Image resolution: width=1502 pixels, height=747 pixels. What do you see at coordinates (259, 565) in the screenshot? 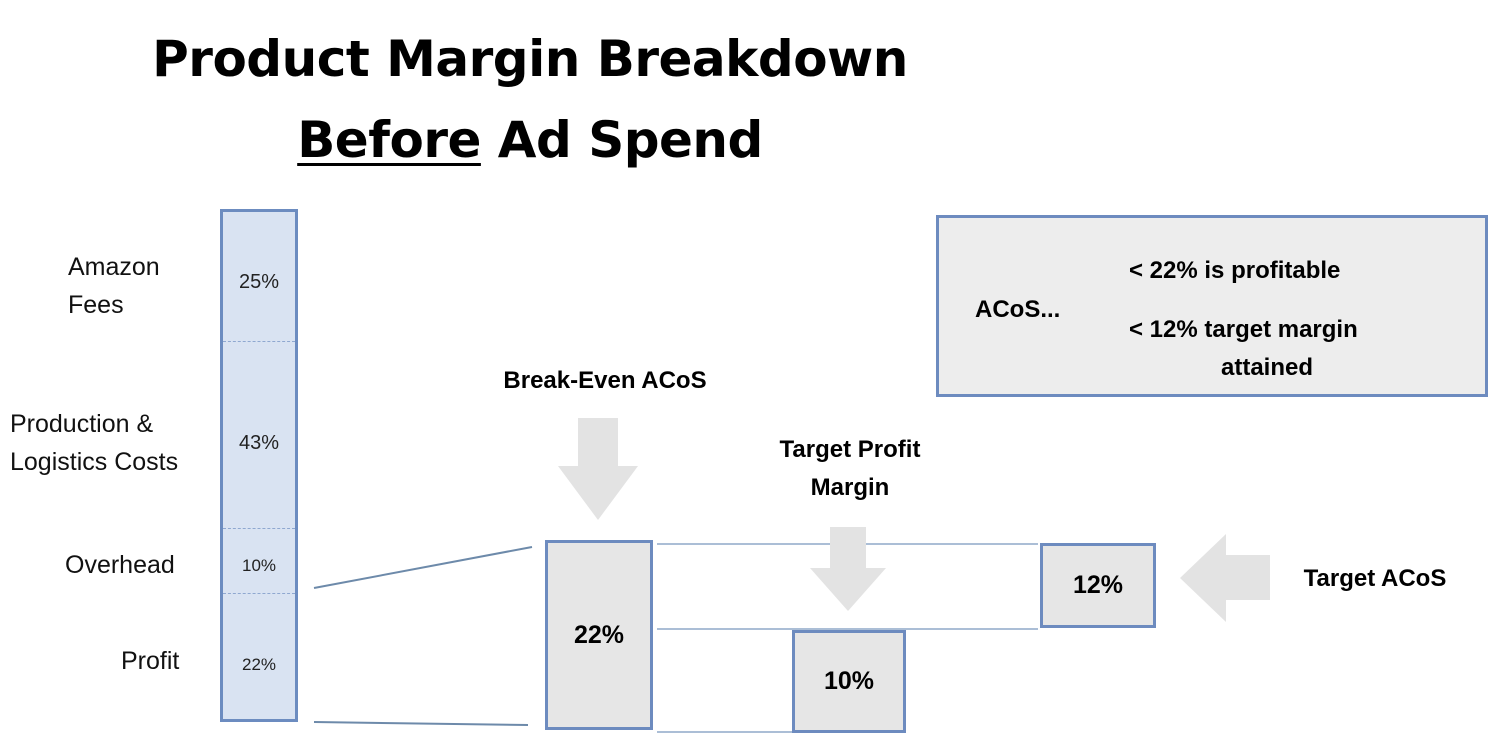
I see `value-overhead: 10%` at bounding box center [259, 565].